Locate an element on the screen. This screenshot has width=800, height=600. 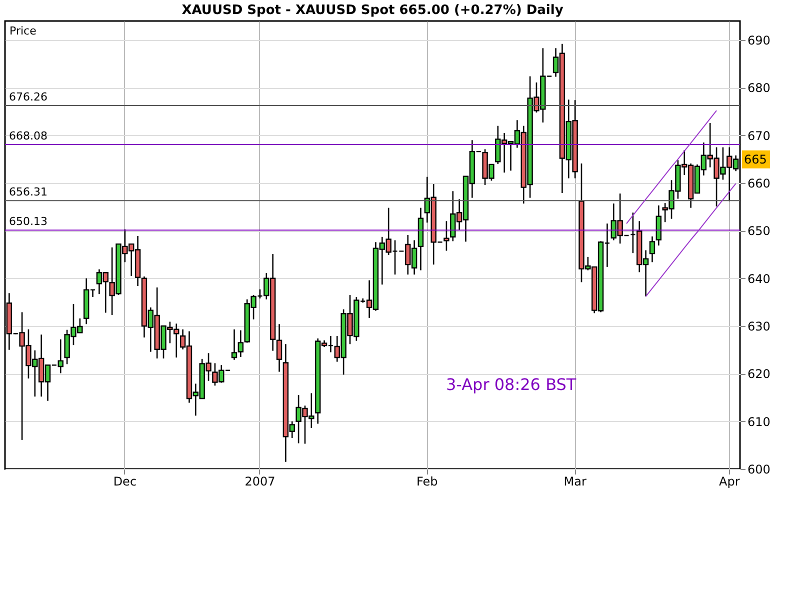
y-axis-title: Price is located at coordinates (23, 31).